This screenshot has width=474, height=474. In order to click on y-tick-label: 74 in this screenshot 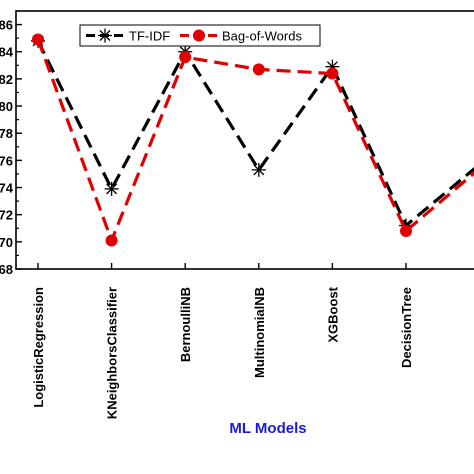, I will do `click(7, 188)`.